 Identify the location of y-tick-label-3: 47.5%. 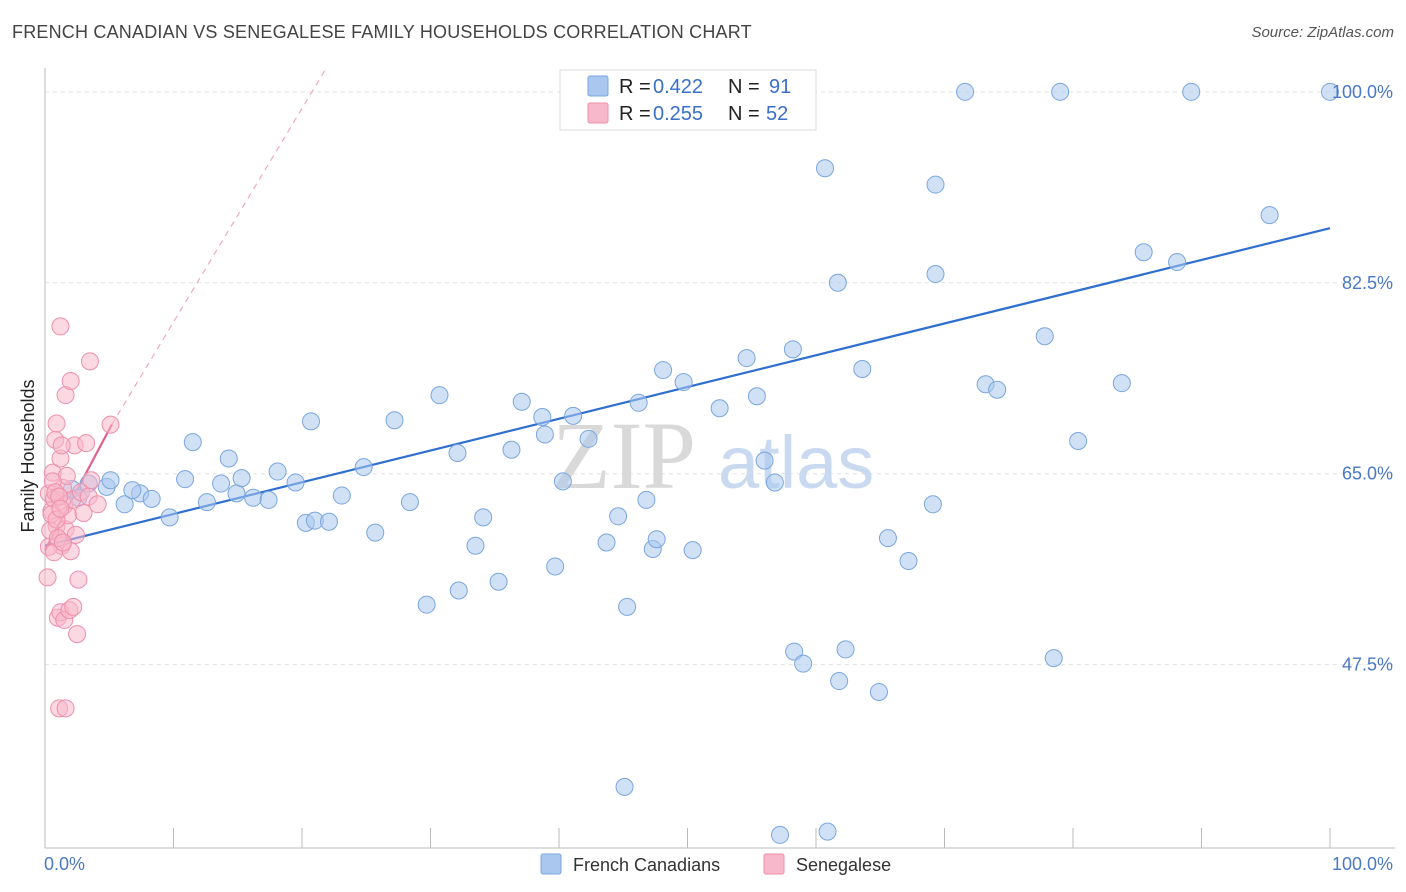
(1367, 665).